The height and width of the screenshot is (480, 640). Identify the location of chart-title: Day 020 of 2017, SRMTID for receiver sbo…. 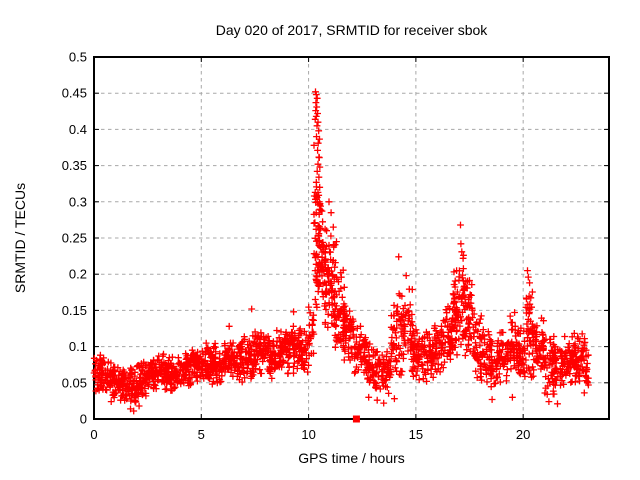
(351, 30).